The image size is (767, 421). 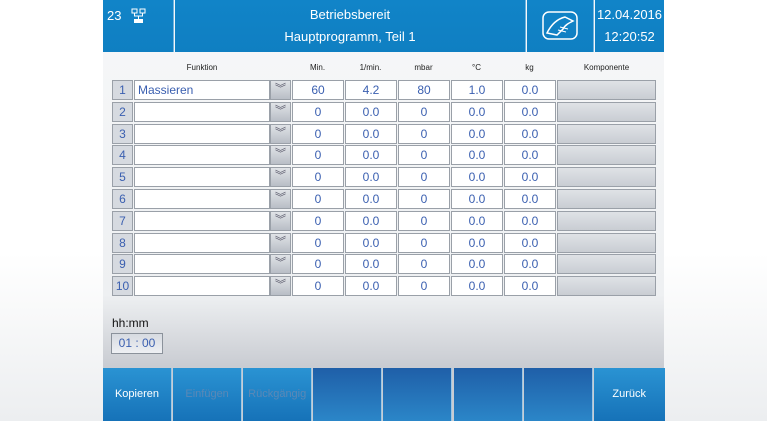 I want to click on table-row: 10 ︾ 0 0.0 0 0.0 0.0, so click(x=384, y=286).